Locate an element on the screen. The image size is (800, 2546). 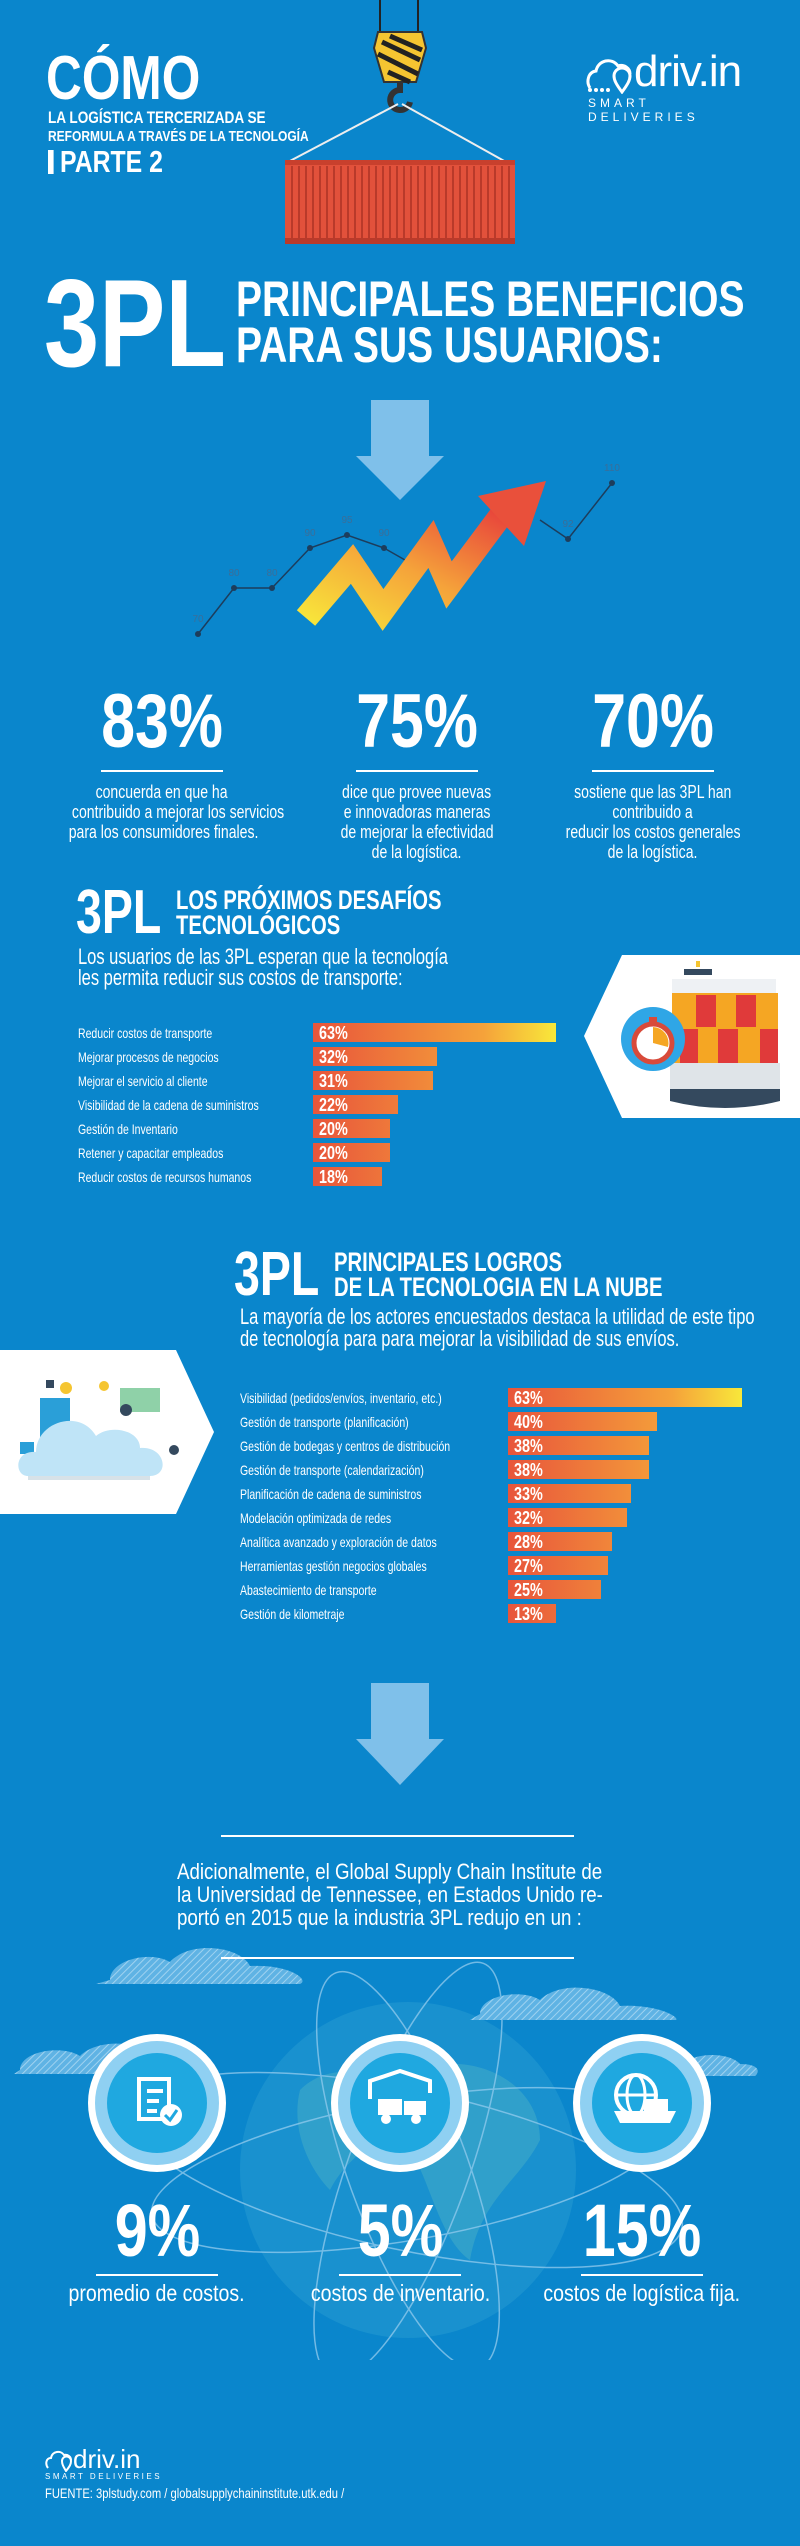
bar-fill: 33% is located at coordinates (569, 1494).